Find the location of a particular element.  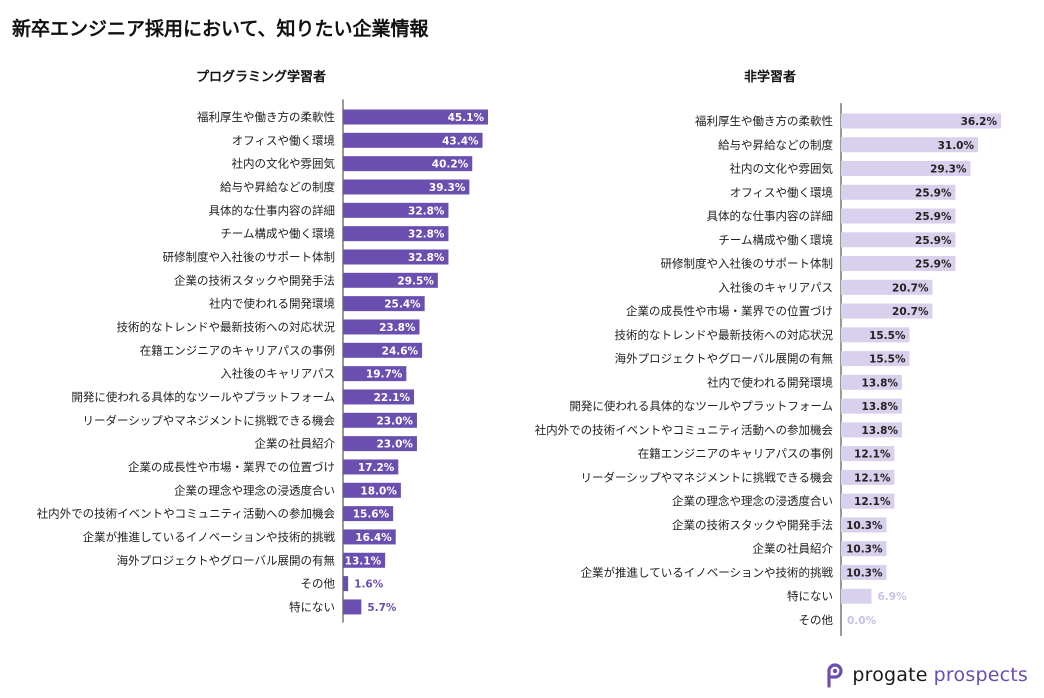

data-label: 22.1% is located at coordinates (392, 398).